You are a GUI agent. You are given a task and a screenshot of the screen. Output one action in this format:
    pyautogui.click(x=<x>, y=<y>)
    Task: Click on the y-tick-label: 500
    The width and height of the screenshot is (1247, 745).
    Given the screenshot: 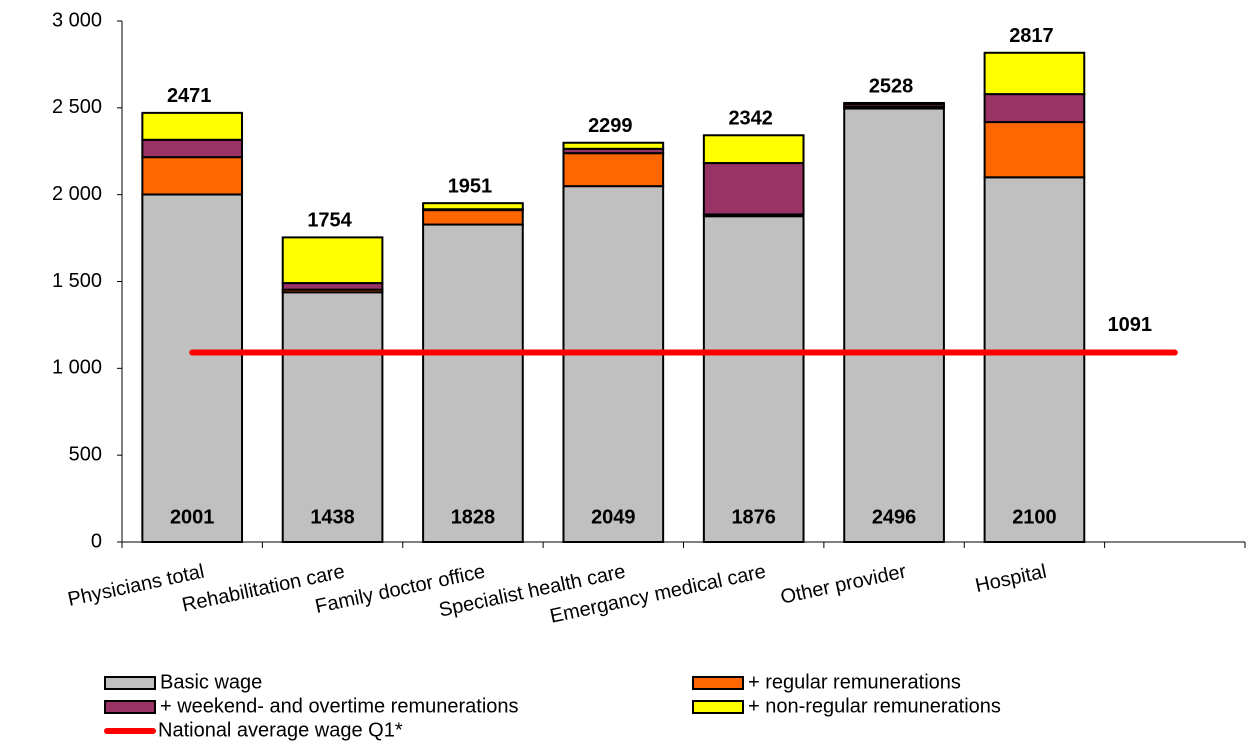 What is the action you would take?
    pyautogui.click(x=85, y=454)
    